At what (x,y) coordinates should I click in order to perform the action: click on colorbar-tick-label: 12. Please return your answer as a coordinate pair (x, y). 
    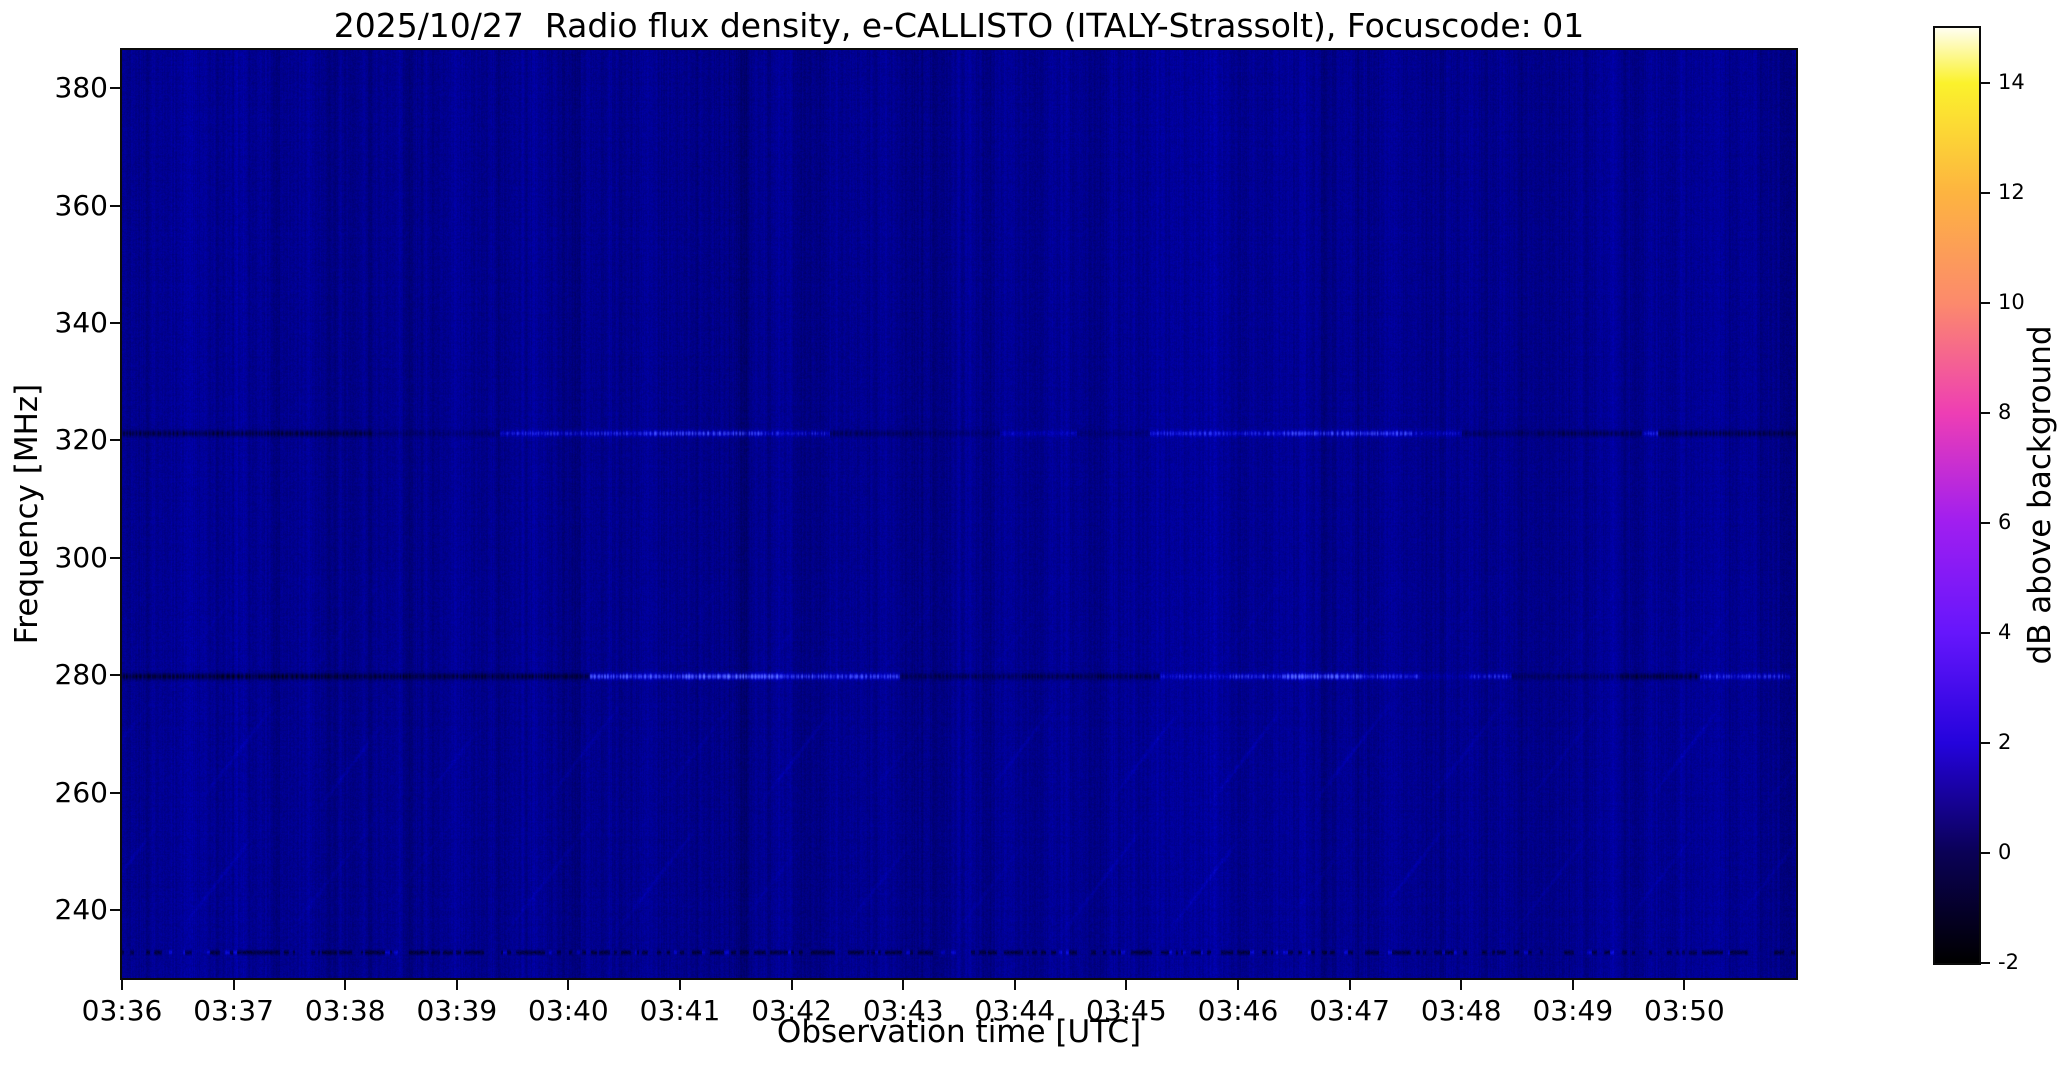
    Looking at the image, I should click on (2011, 192).